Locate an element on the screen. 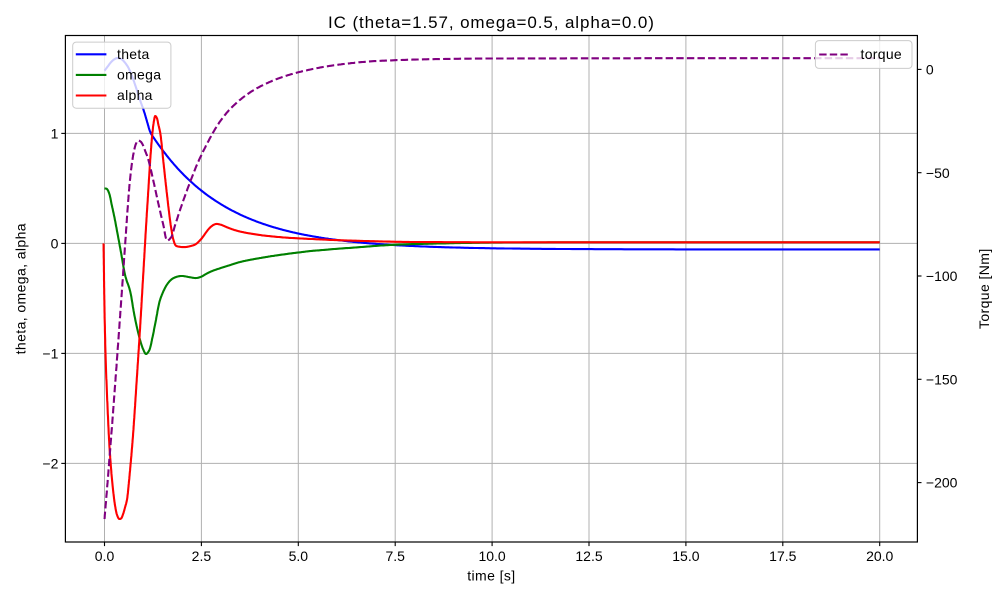 The width and height of the screenshot is (1000, 600). svg-text: 0.0 is located at coordinates (105, 556).